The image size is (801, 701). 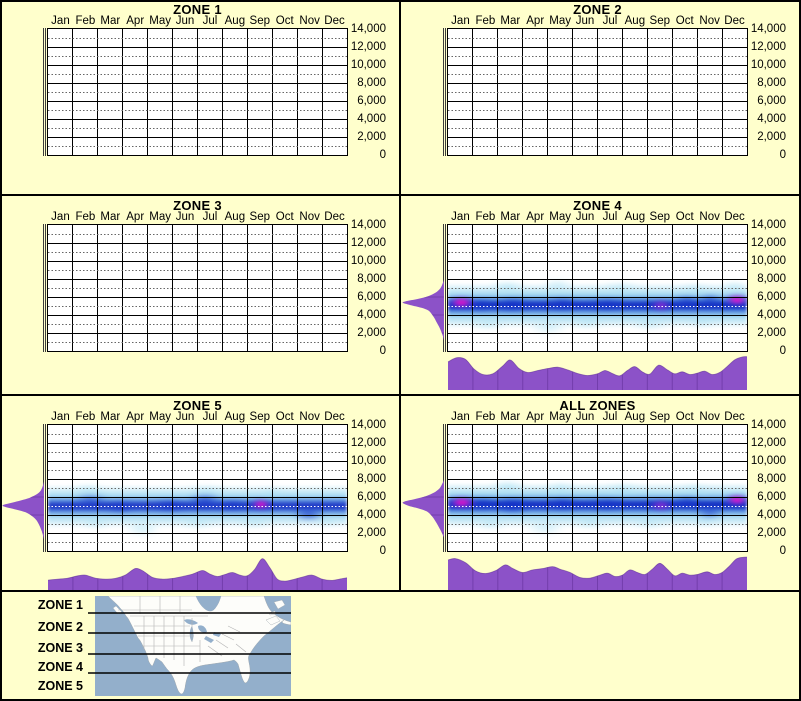 What do you see at coordinates (197, 405) in the screenshot?
I see `panel-title: ZONE 5` at bounding box center [197, 405].